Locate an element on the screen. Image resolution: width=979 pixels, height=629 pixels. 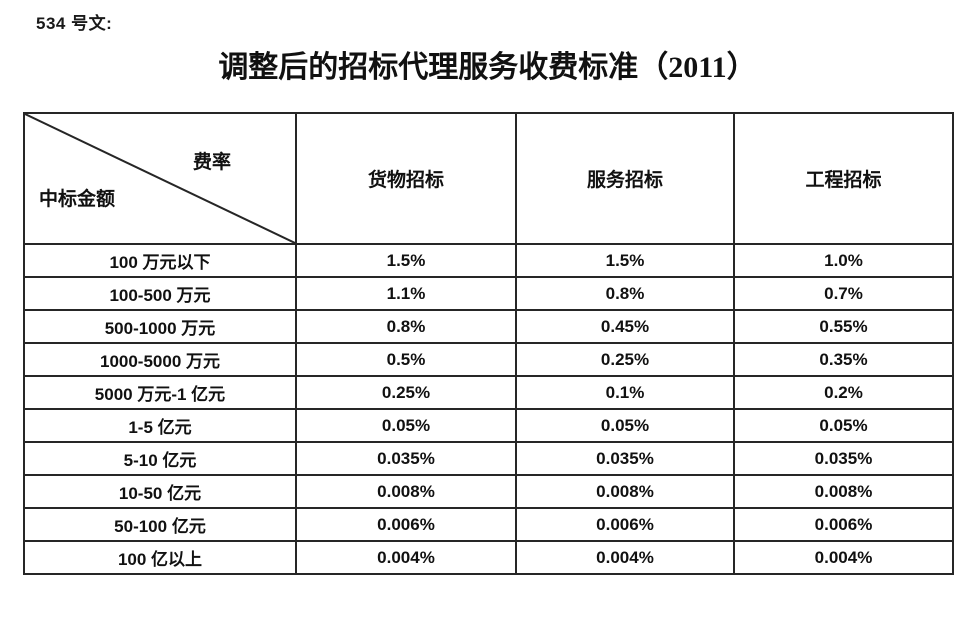
row-label: 1000-5000 万元 is located at coordinates (160, 359).